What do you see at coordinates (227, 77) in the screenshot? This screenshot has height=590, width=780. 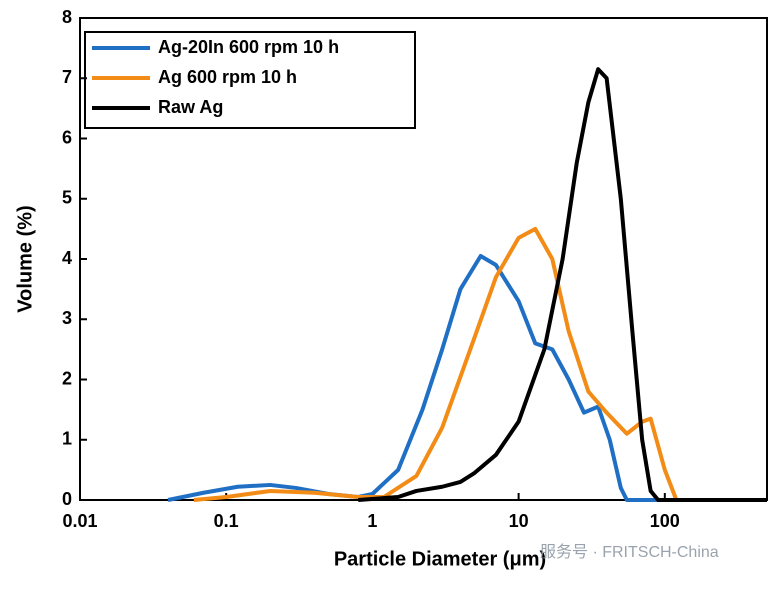 I see `legend-label: Ag 600 rpm 10 h` at bounding box center [227, 77].